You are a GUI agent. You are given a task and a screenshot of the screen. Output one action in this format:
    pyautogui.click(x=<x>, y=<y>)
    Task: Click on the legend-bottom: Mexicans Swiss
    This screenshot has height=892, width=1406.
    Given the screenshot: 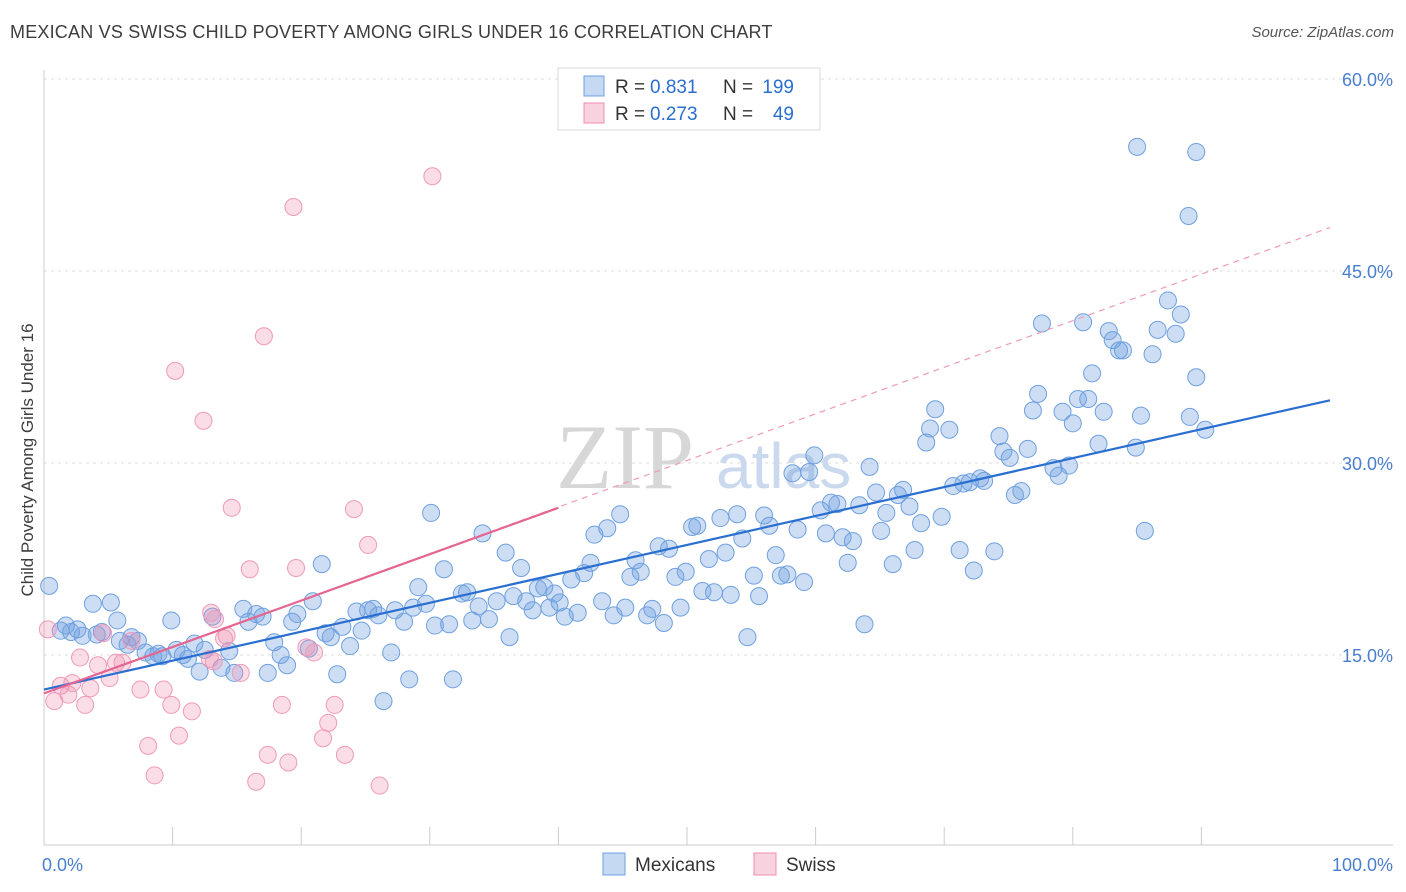 What is the action you would take?
    pyautogui.click(x=719, y=864)
    